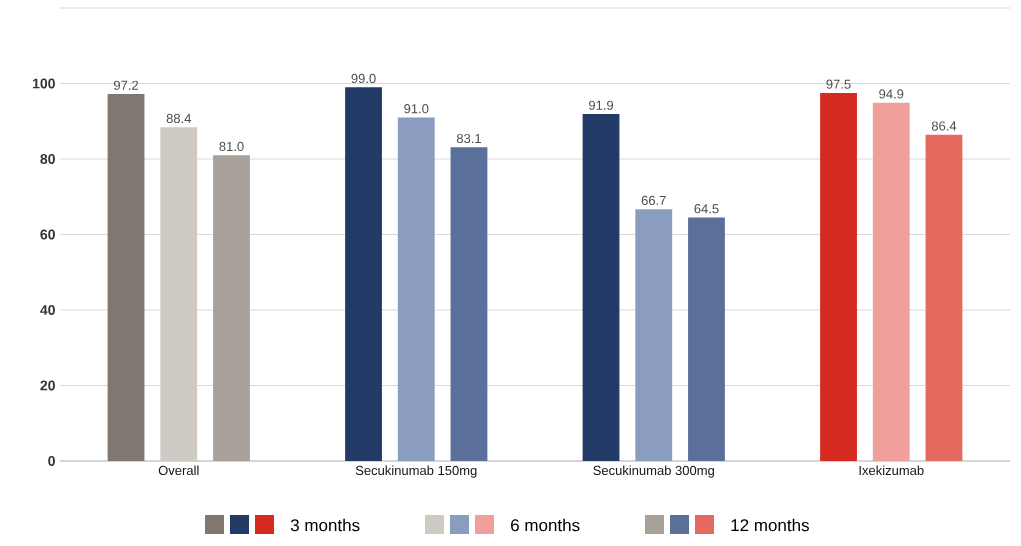  What do you see at coordinates (325, 525) in the screenshot?
I see `legend-label: 3 months` at bounding box center [325, 525].